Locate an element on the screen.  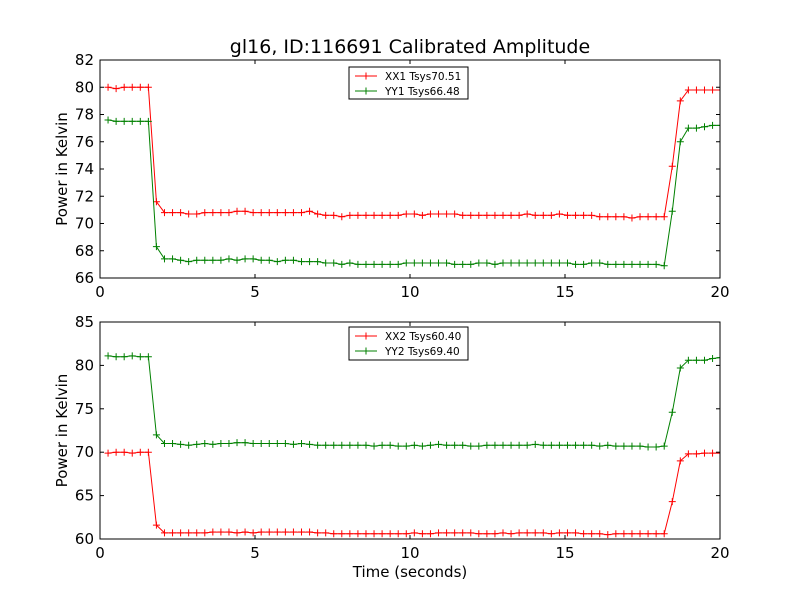
chart-title: gl16, ID:116691 Calibrated Amplitude is located at coordinates (410, 47).